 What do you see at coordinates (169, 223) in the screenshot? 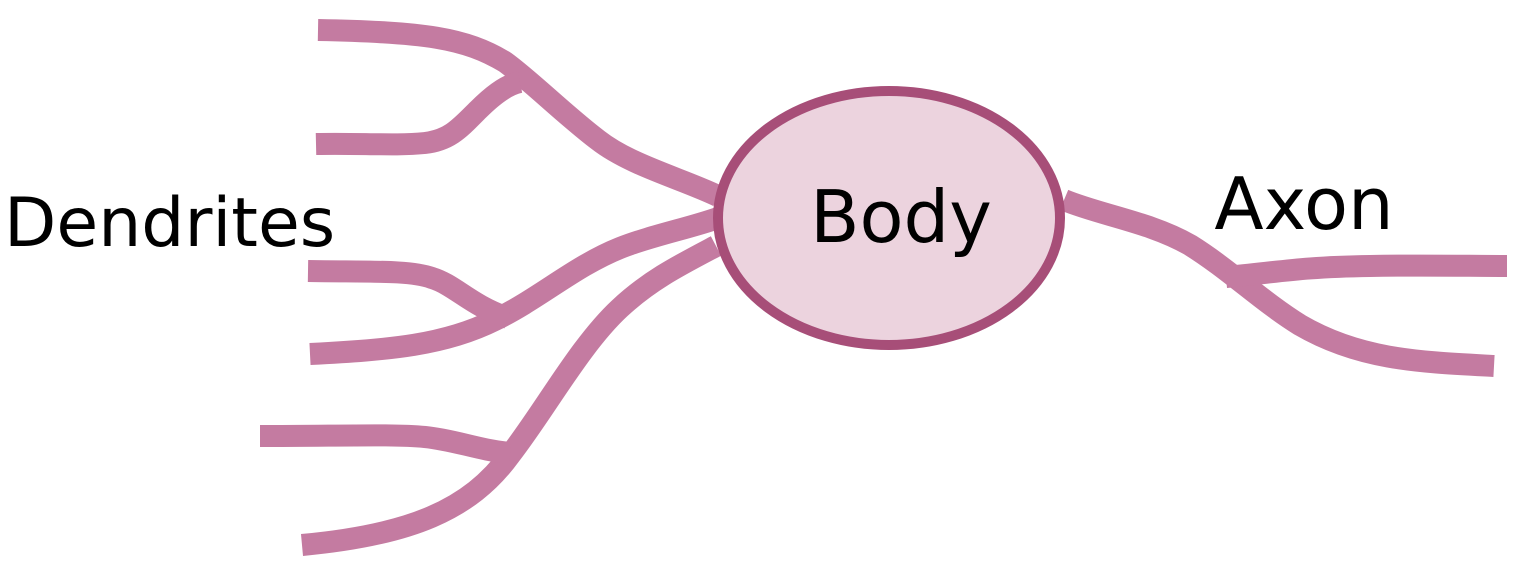
I see `dendrites-label: Dendrites` at bounding box center [169, 223].